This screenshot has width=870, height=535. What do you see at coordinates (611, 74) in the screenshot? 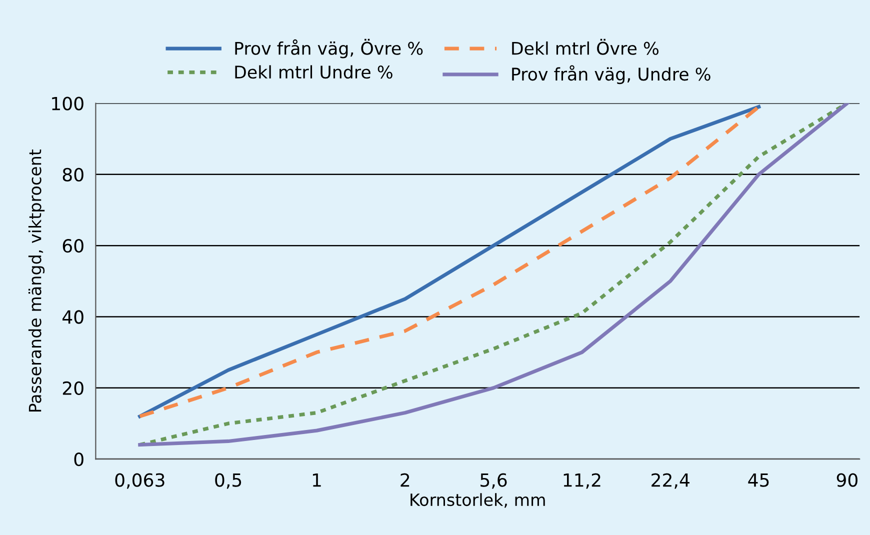
I see `legend-label: Prov från väg, Undre %` at bounding box center [611, 74].